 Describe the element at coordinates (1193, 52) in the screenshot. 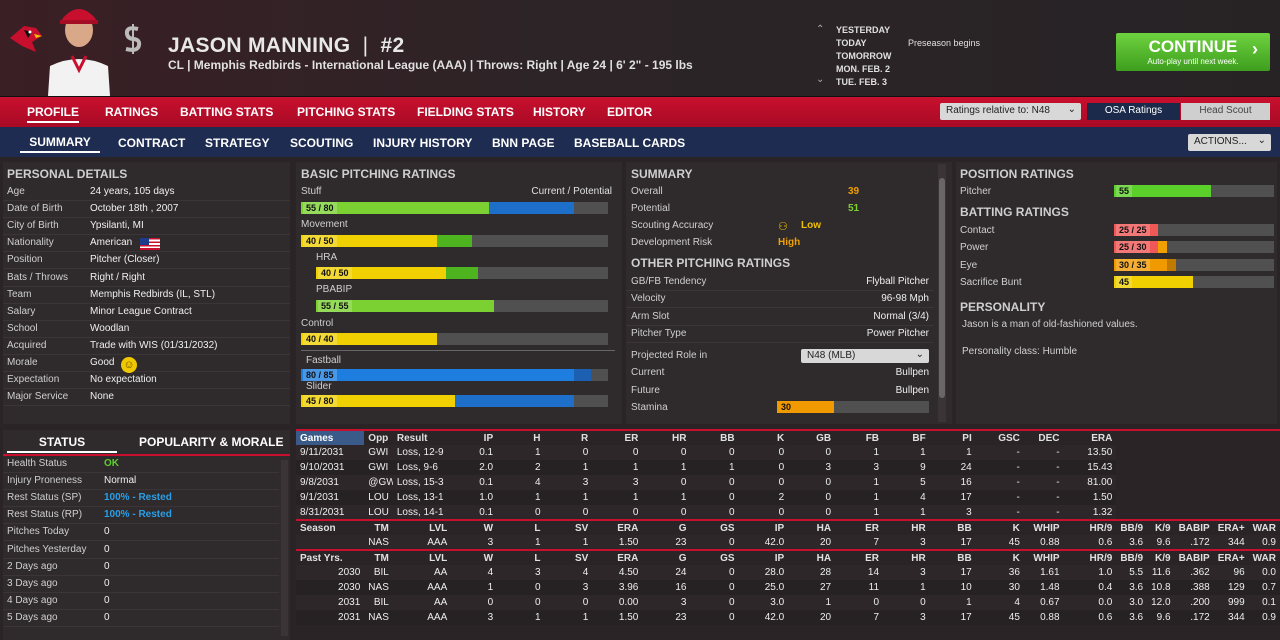

I see `continue-button: CONTINUE Auto-play until next week. ›` at that location.